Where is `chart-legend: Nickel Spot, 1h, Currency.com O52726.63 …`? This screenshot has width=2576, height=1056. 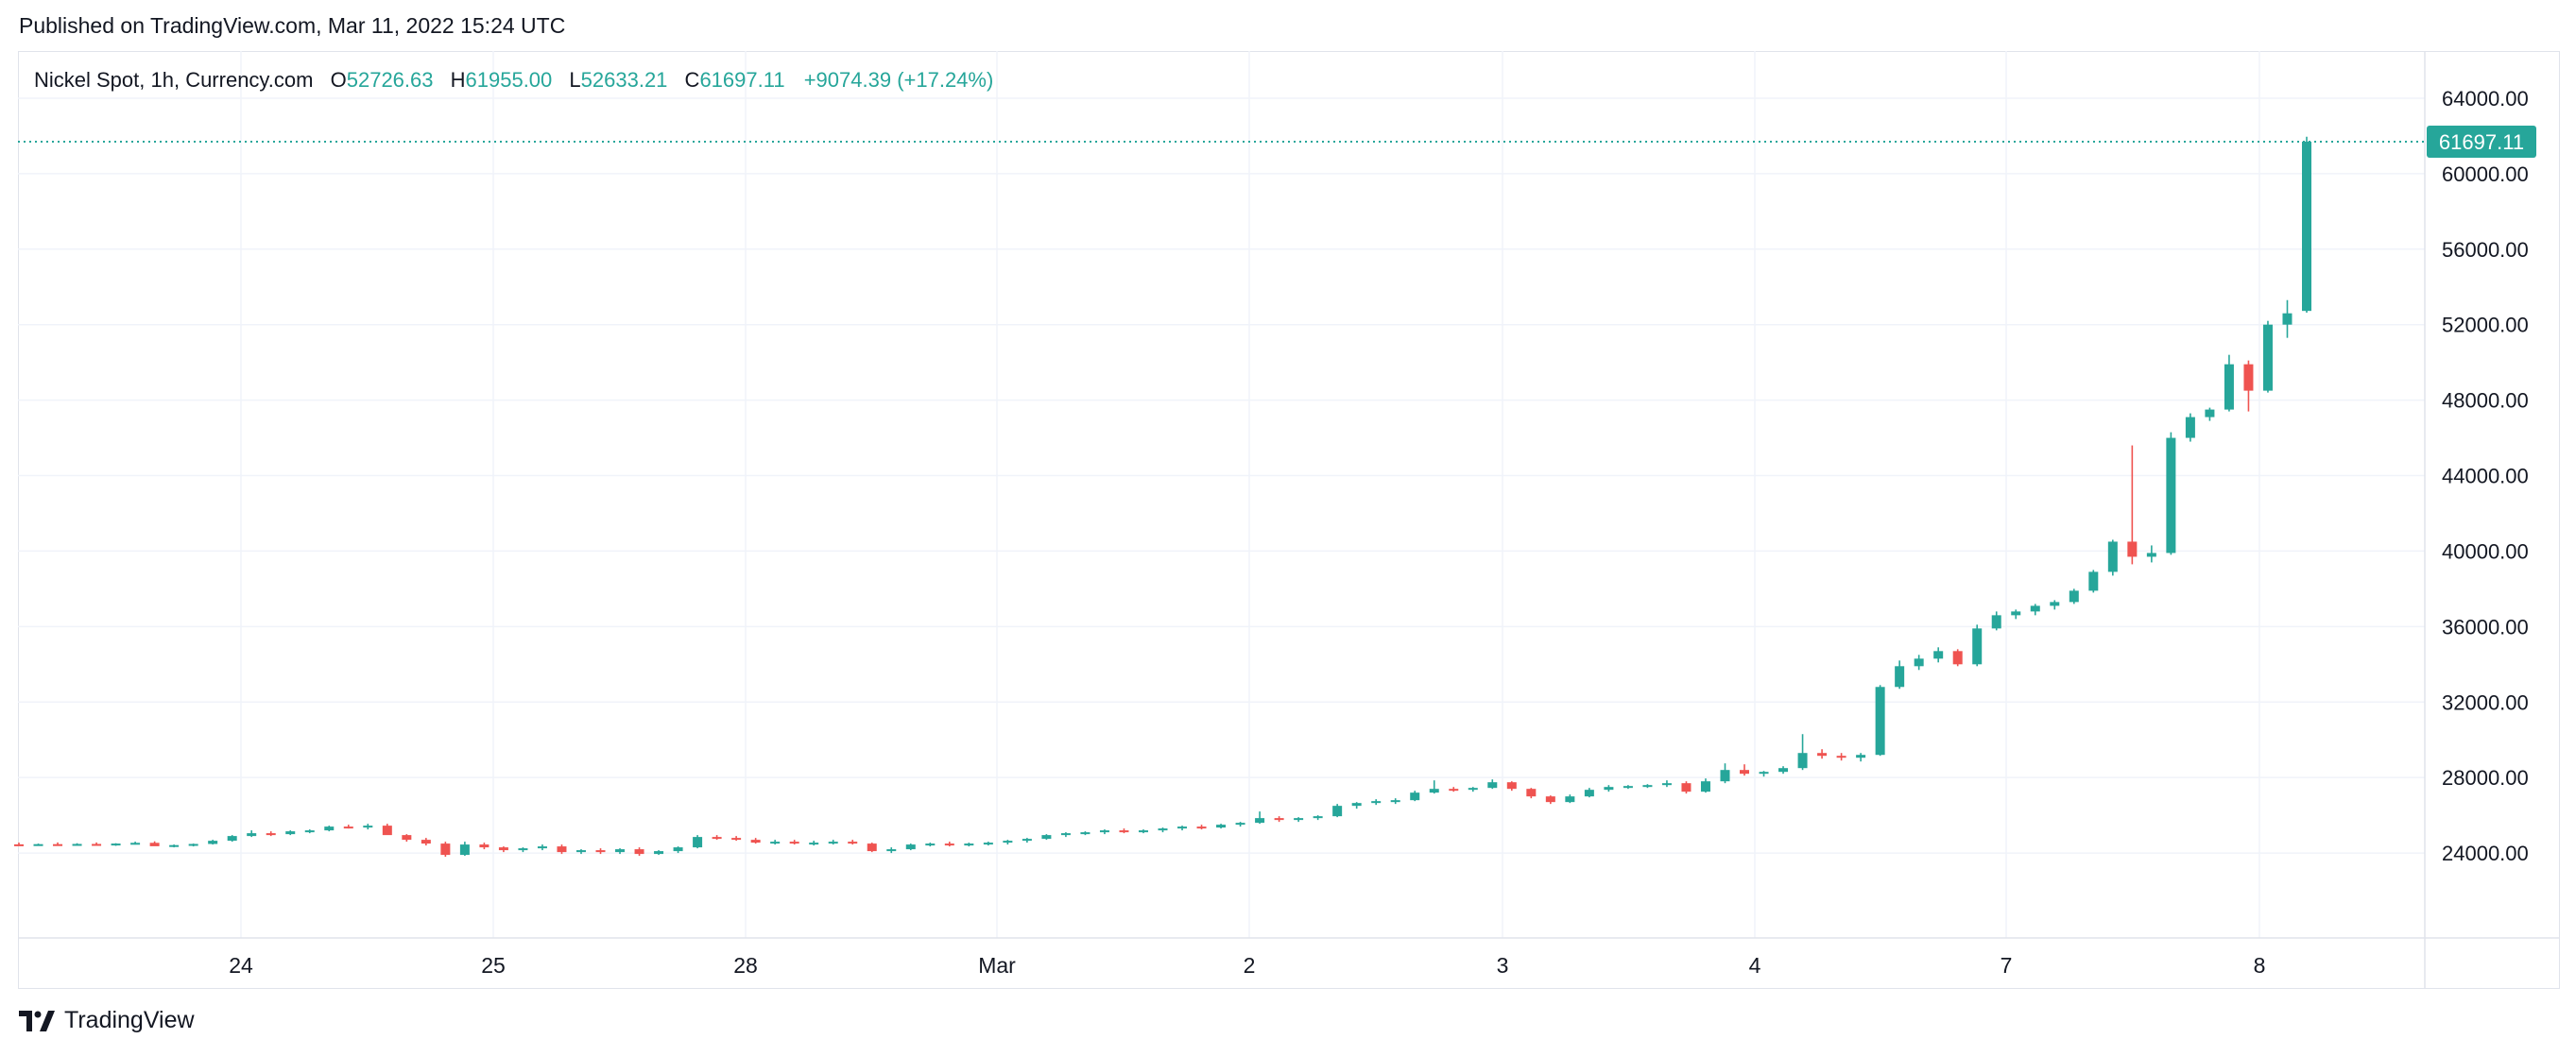
chart-legend: Nickel Spot, 1h, Currency.com O52726.63 … is located at coordinates (513, 80).